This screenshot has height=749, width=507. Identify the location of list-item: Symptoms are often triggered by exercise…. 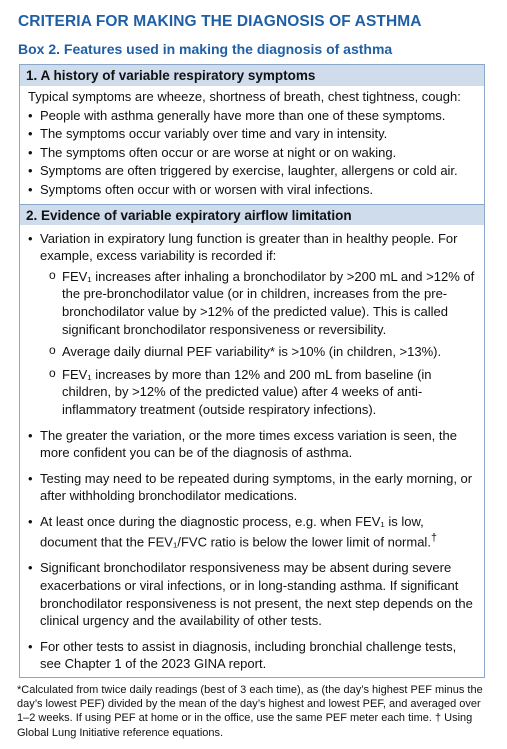
(253, 171).